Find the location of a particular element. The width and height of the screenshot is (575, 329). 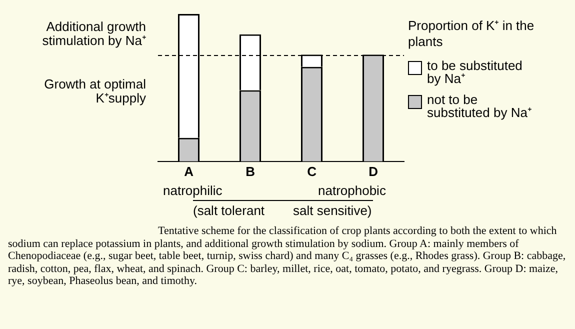

x-tick-label: A is located at coordinates (189, 171).